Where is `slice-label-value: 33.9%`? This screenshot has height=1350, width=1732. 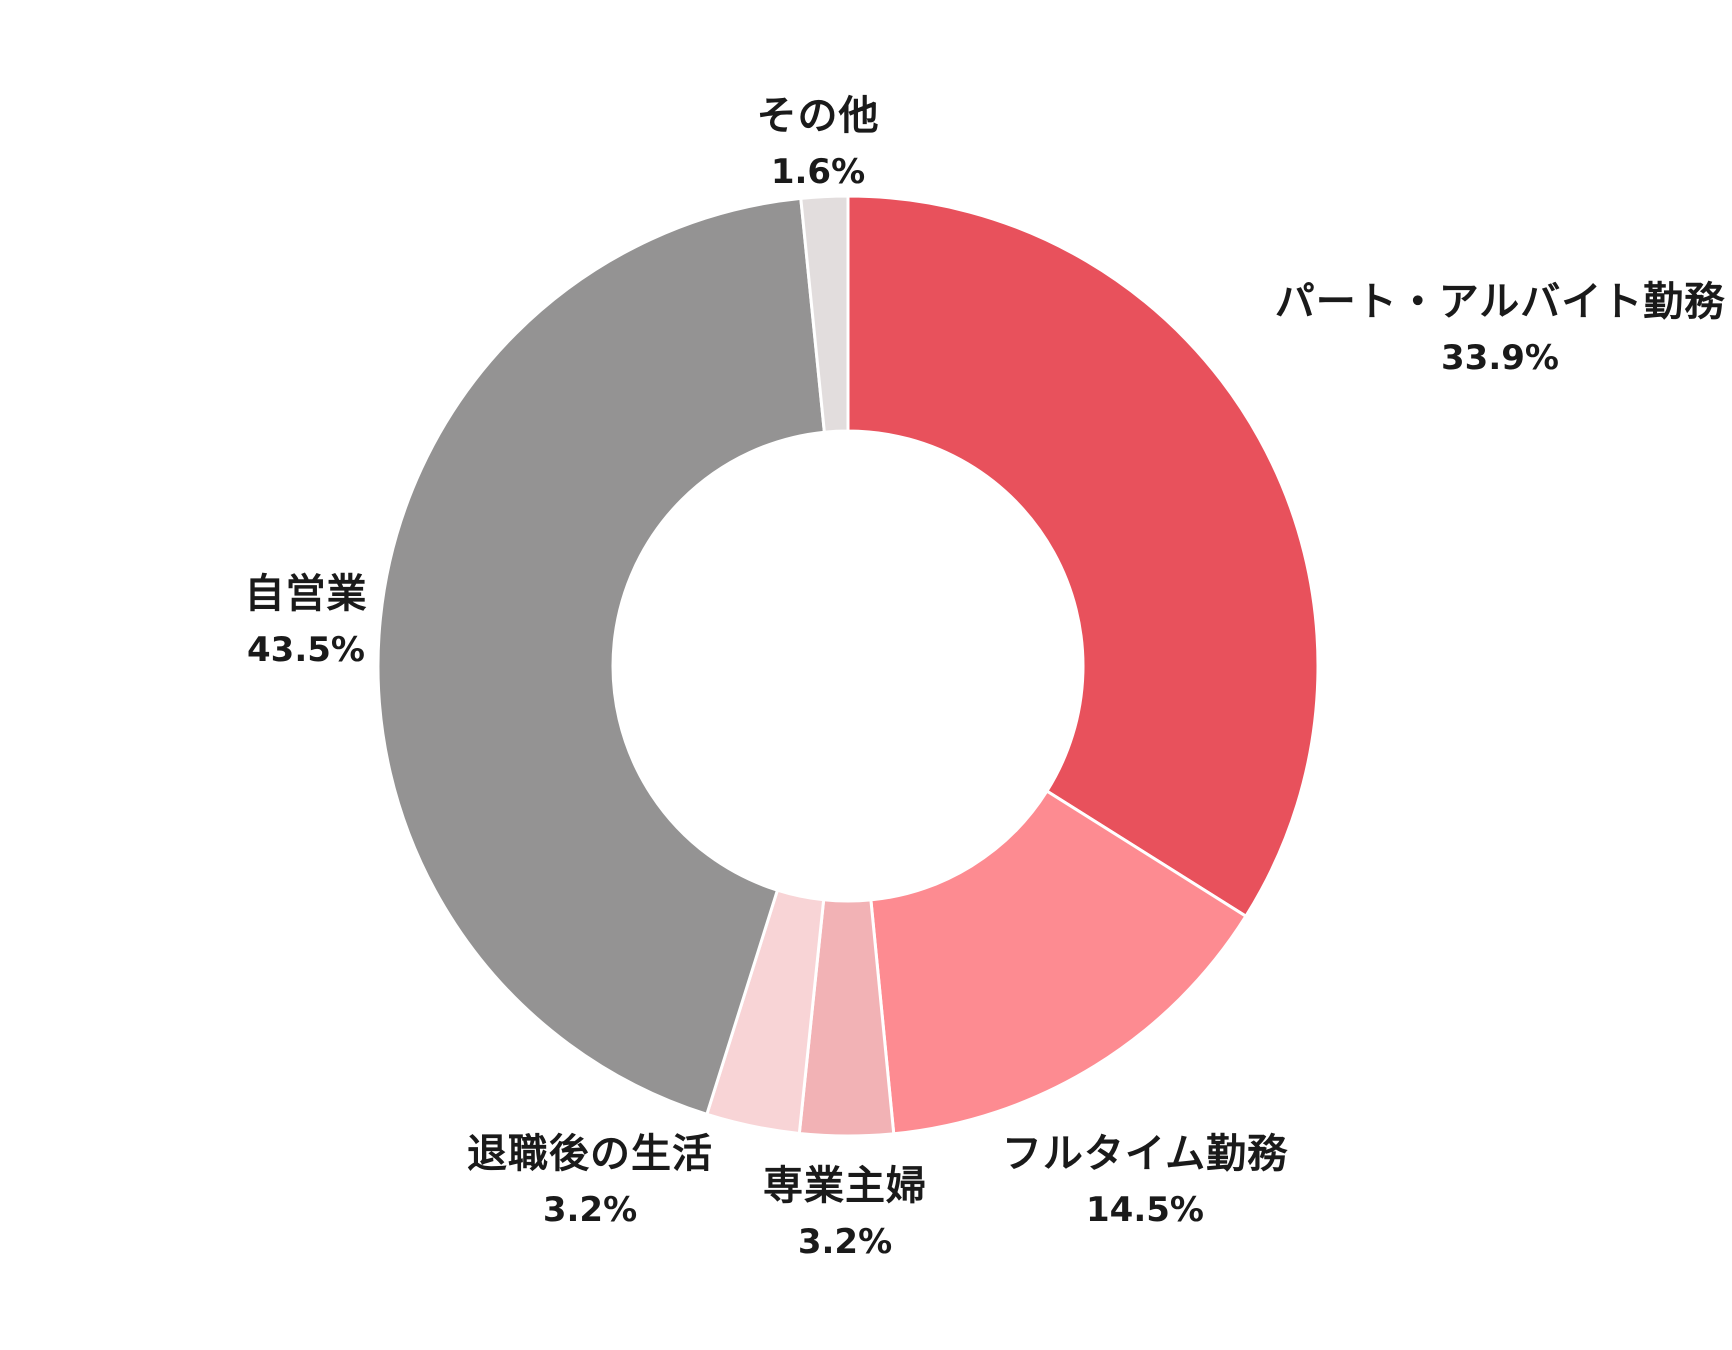
slice-label-value: 33.9% is located at coordinates (1500, 358).